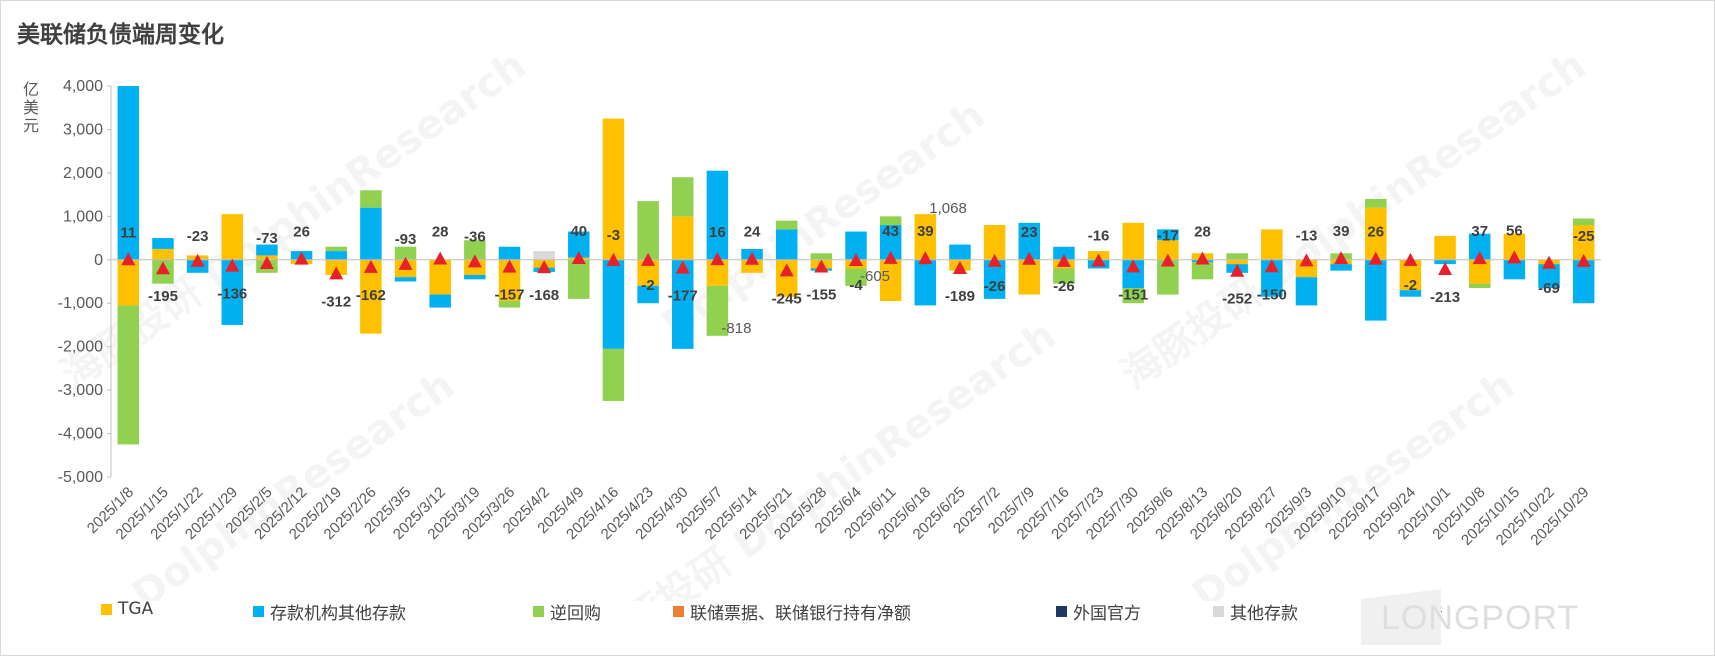  Describe the element at coordinates (1272, 294) in the screenshot. I see `total-assets-label: -150` at that location.